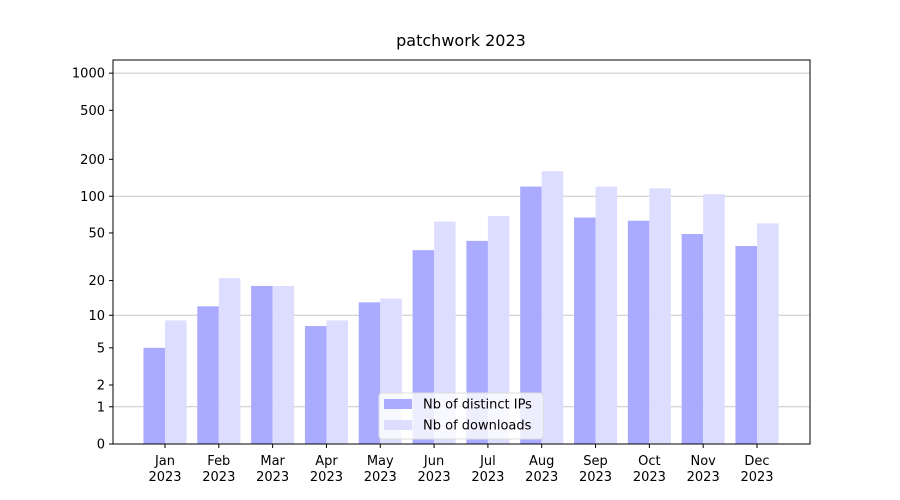 Image resolution: width=900 pixels, height=500 pixels. Describe the element at coordinates (218, 469) in the screenshot. I see `x-tick-label: Feb 2023` at that location.